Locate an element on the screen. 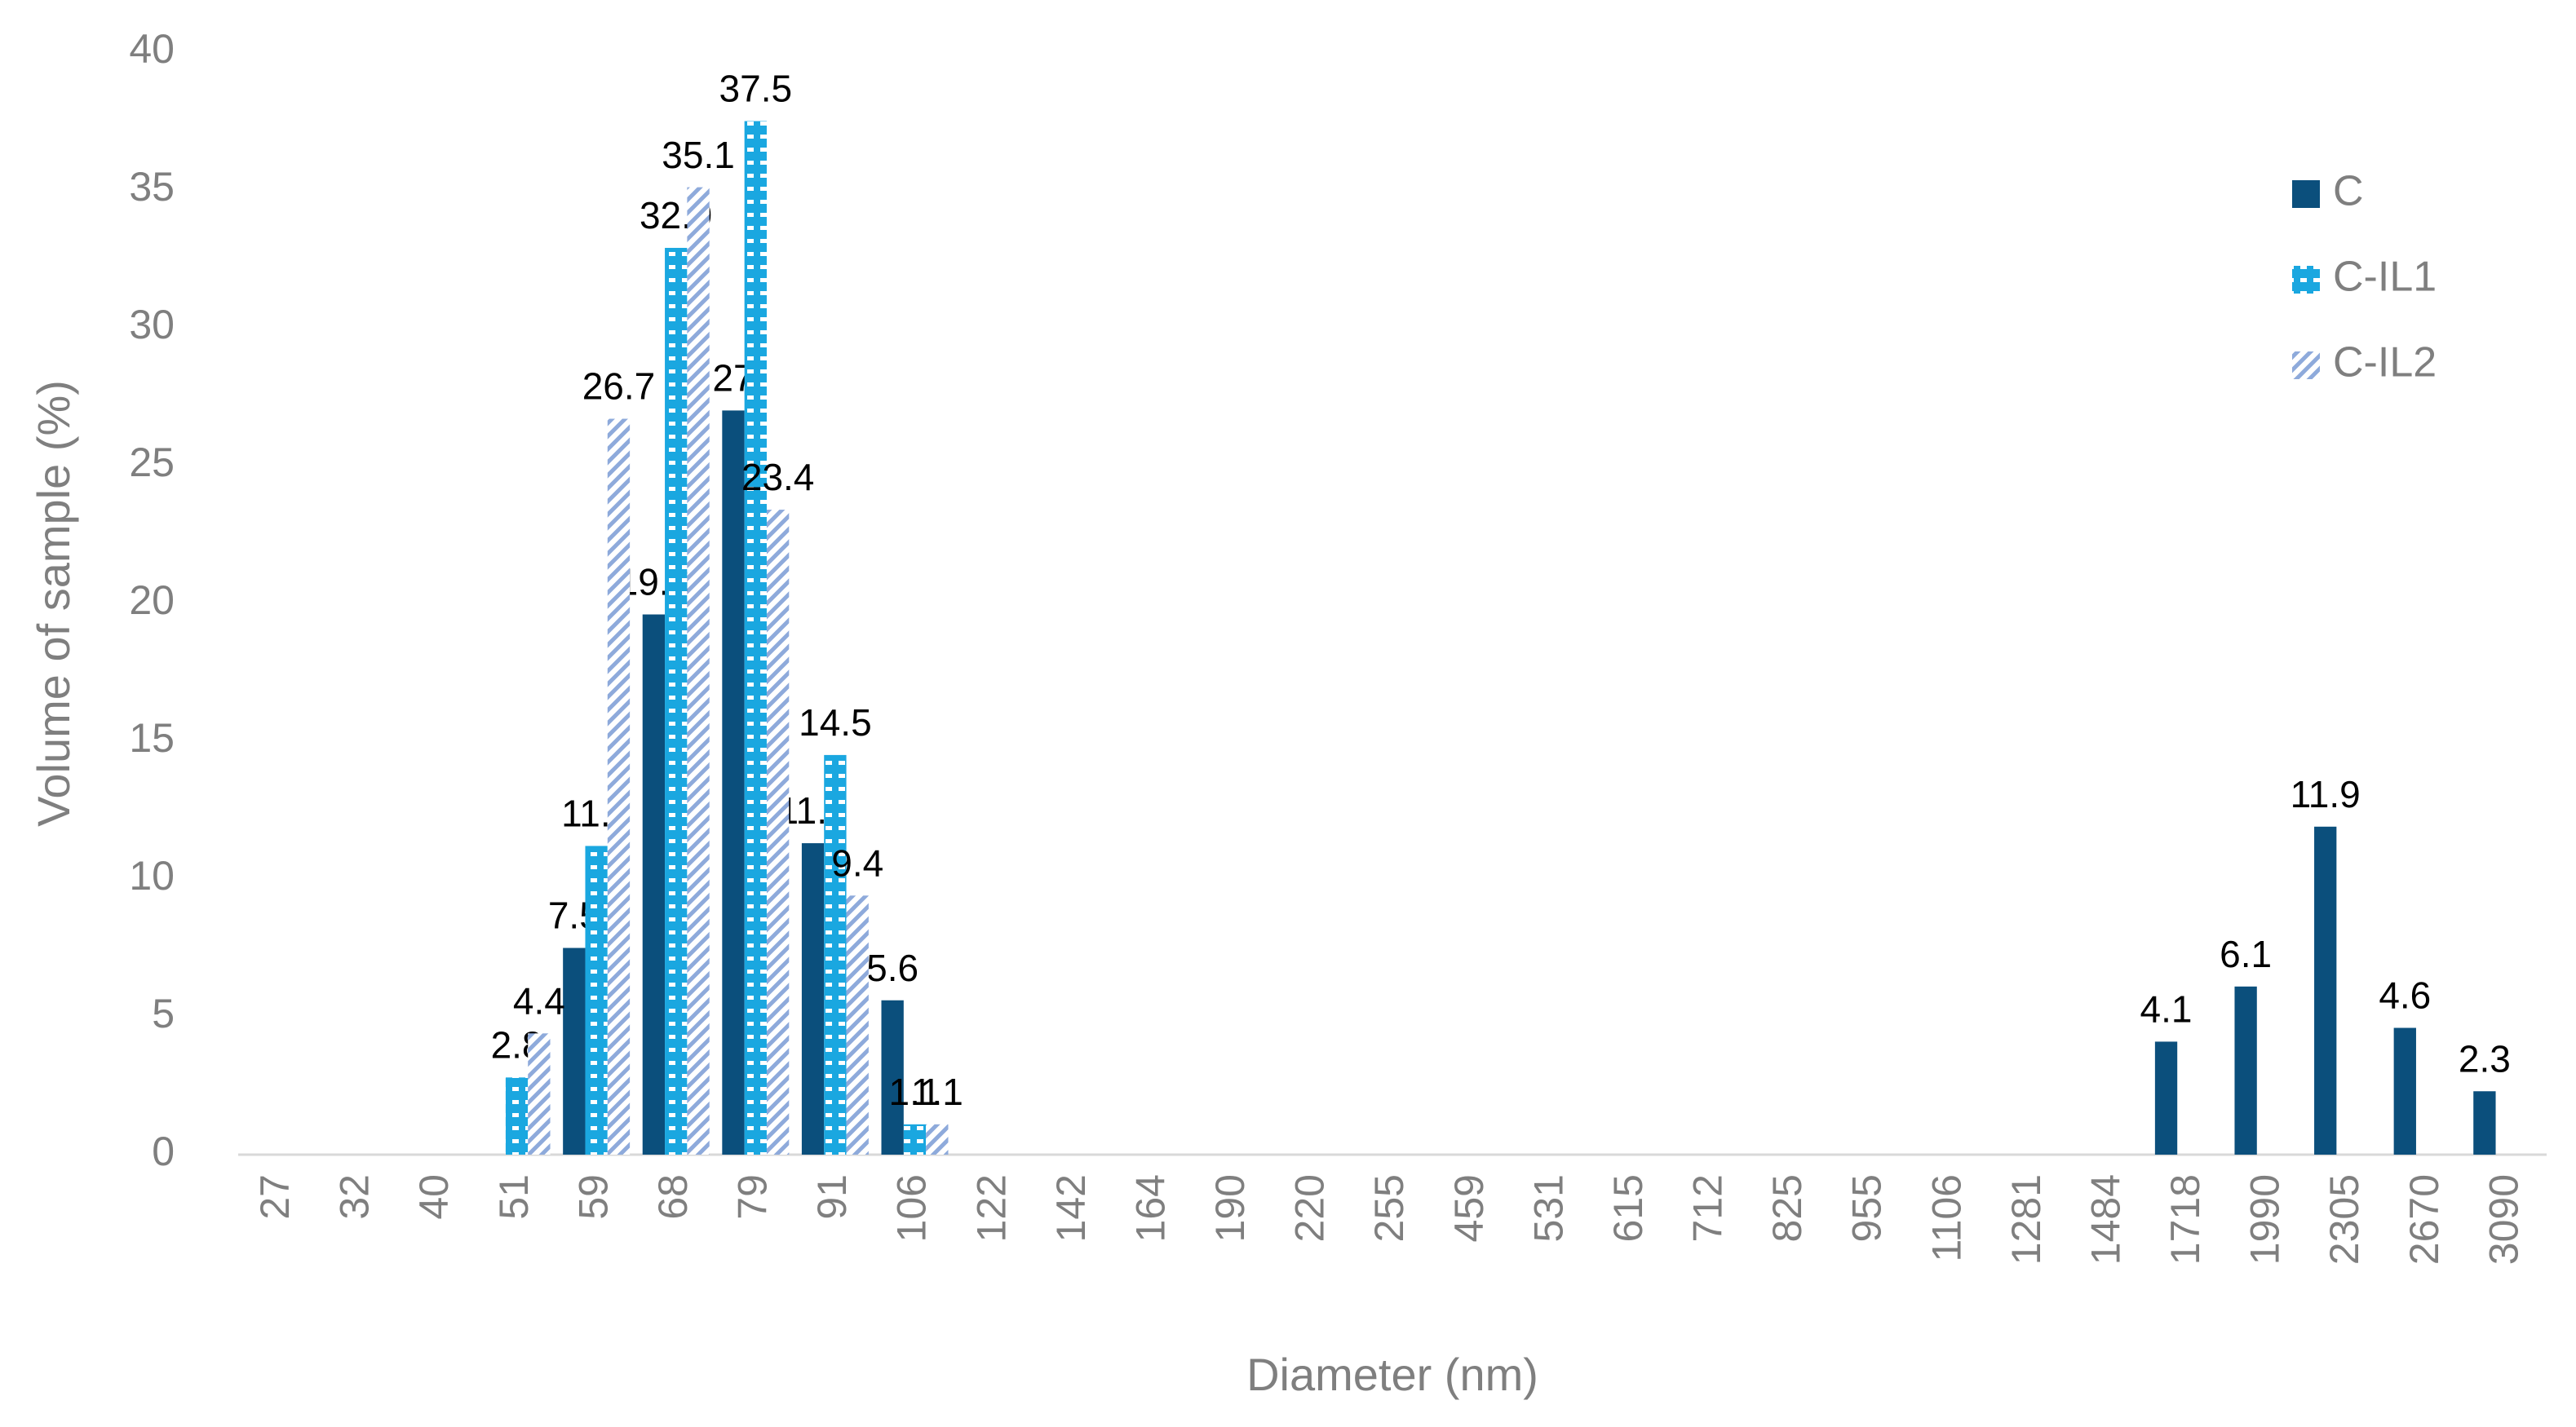 The image size is (2576, 1427). x-tick-label: 531 is located at coordinates (1548, 1208).